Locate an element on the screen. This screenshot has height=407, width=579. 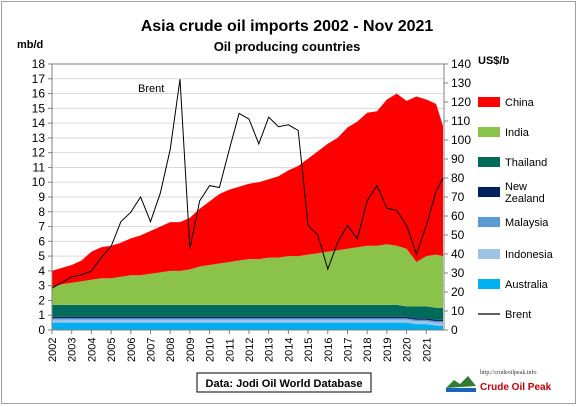
source-box is located at coordinates (284, 382).